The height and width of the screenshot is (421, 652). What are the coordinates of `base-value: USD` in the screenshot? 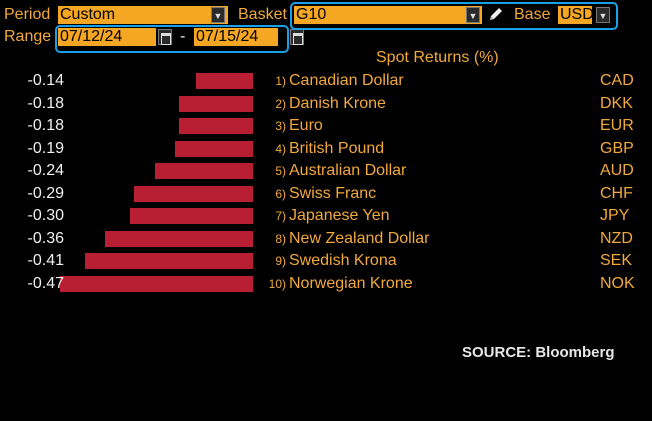 It's located at (577, 14).